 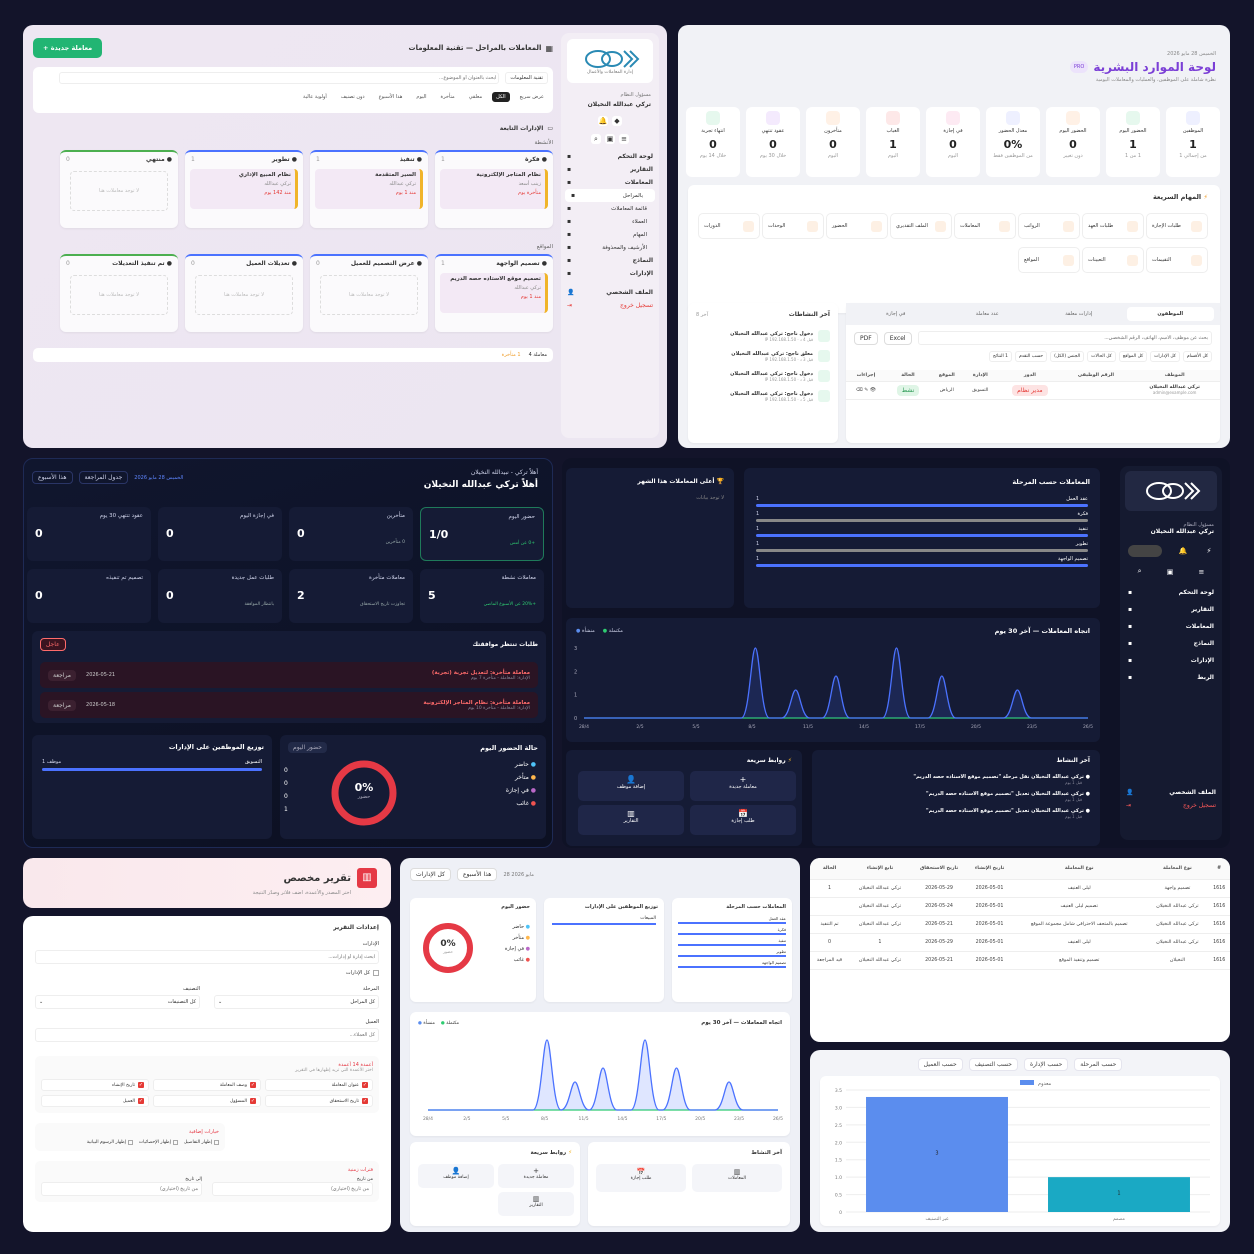 I want to click on row-actions: 👁 ✎ ⌫, so click(x=866, y=390).